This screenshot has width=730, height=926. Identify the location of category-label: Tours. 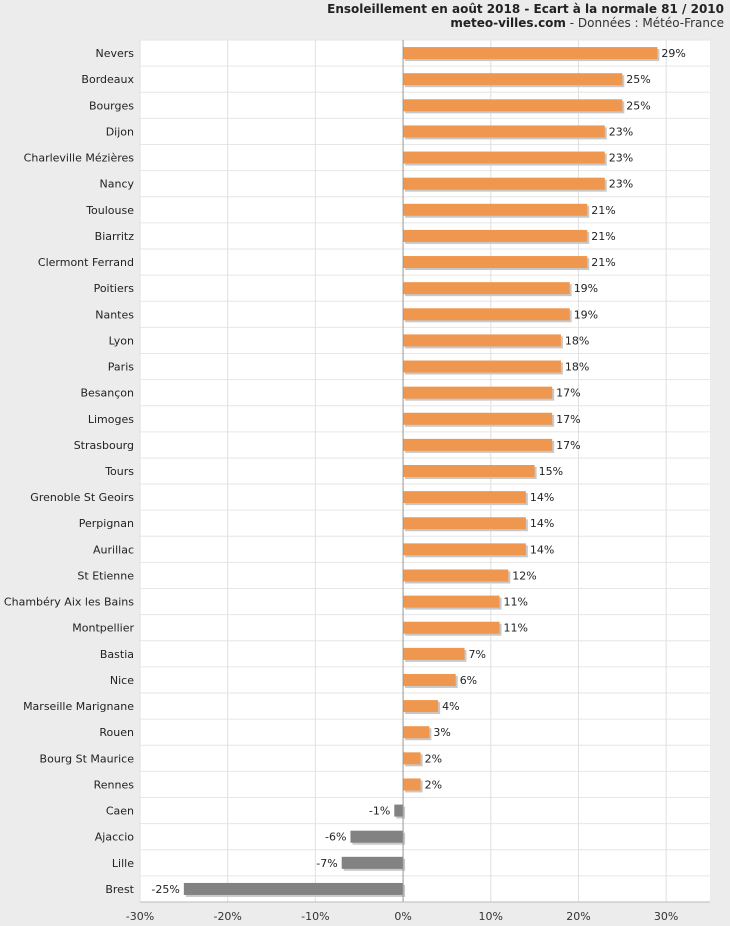
(119, 471).